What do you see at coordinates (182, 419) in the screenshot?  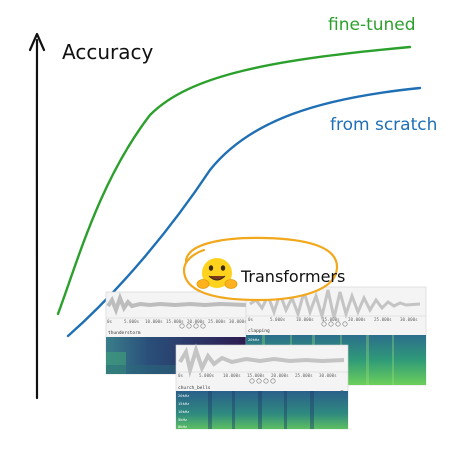 I see `freq-tick: 5kHz` at bounding box center [182, 419].